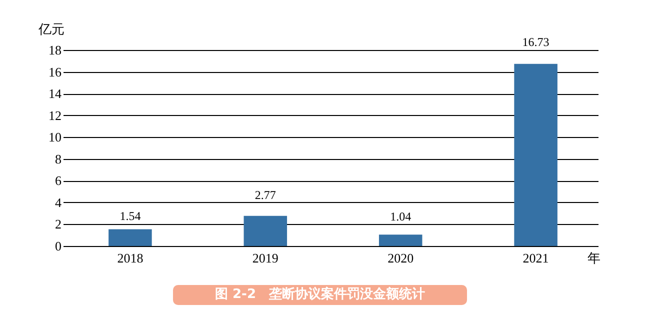 This screenshot has height=322, width=651. What do you see at coordinates (401, 258) in the screenshot?
I see `x-tick-label: 2020` at bounding box center [401, 258].